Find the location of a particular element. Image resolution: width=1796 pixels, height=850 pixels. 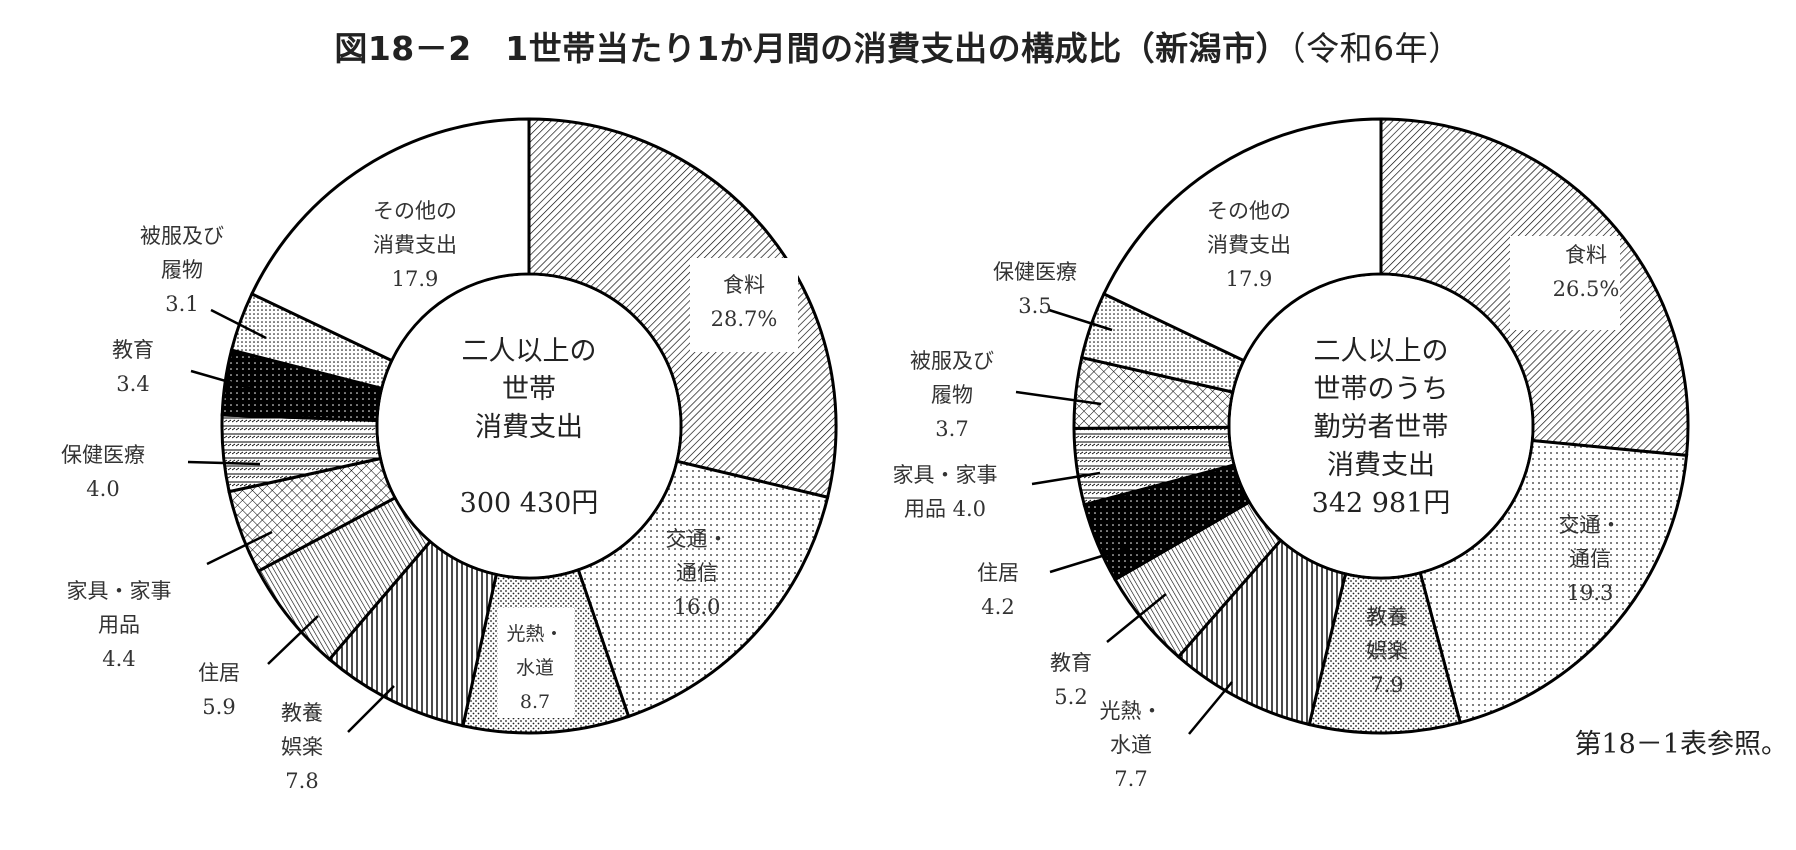

slice-label: 保健医療 3.5 is located at coordinates (1035, 289).